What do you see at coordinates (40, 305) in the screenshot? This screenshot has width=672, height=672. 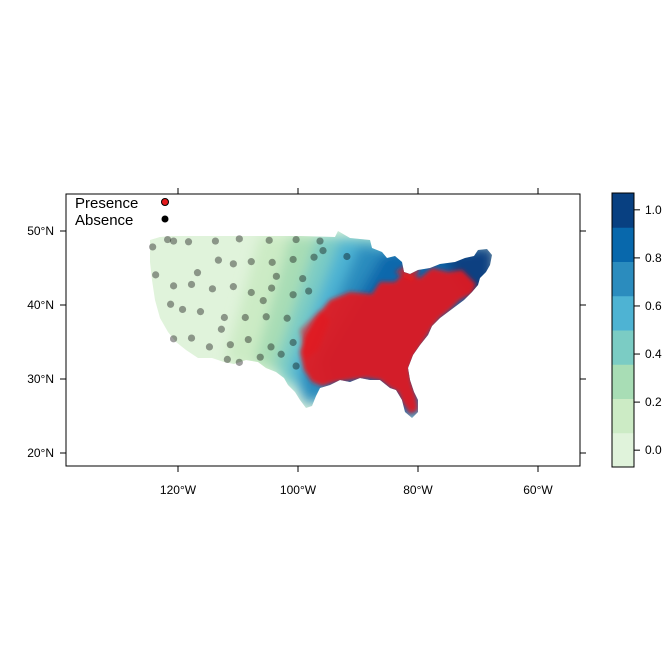 I see `y-tick-label: 40°N` at bounding box center [40, 305].